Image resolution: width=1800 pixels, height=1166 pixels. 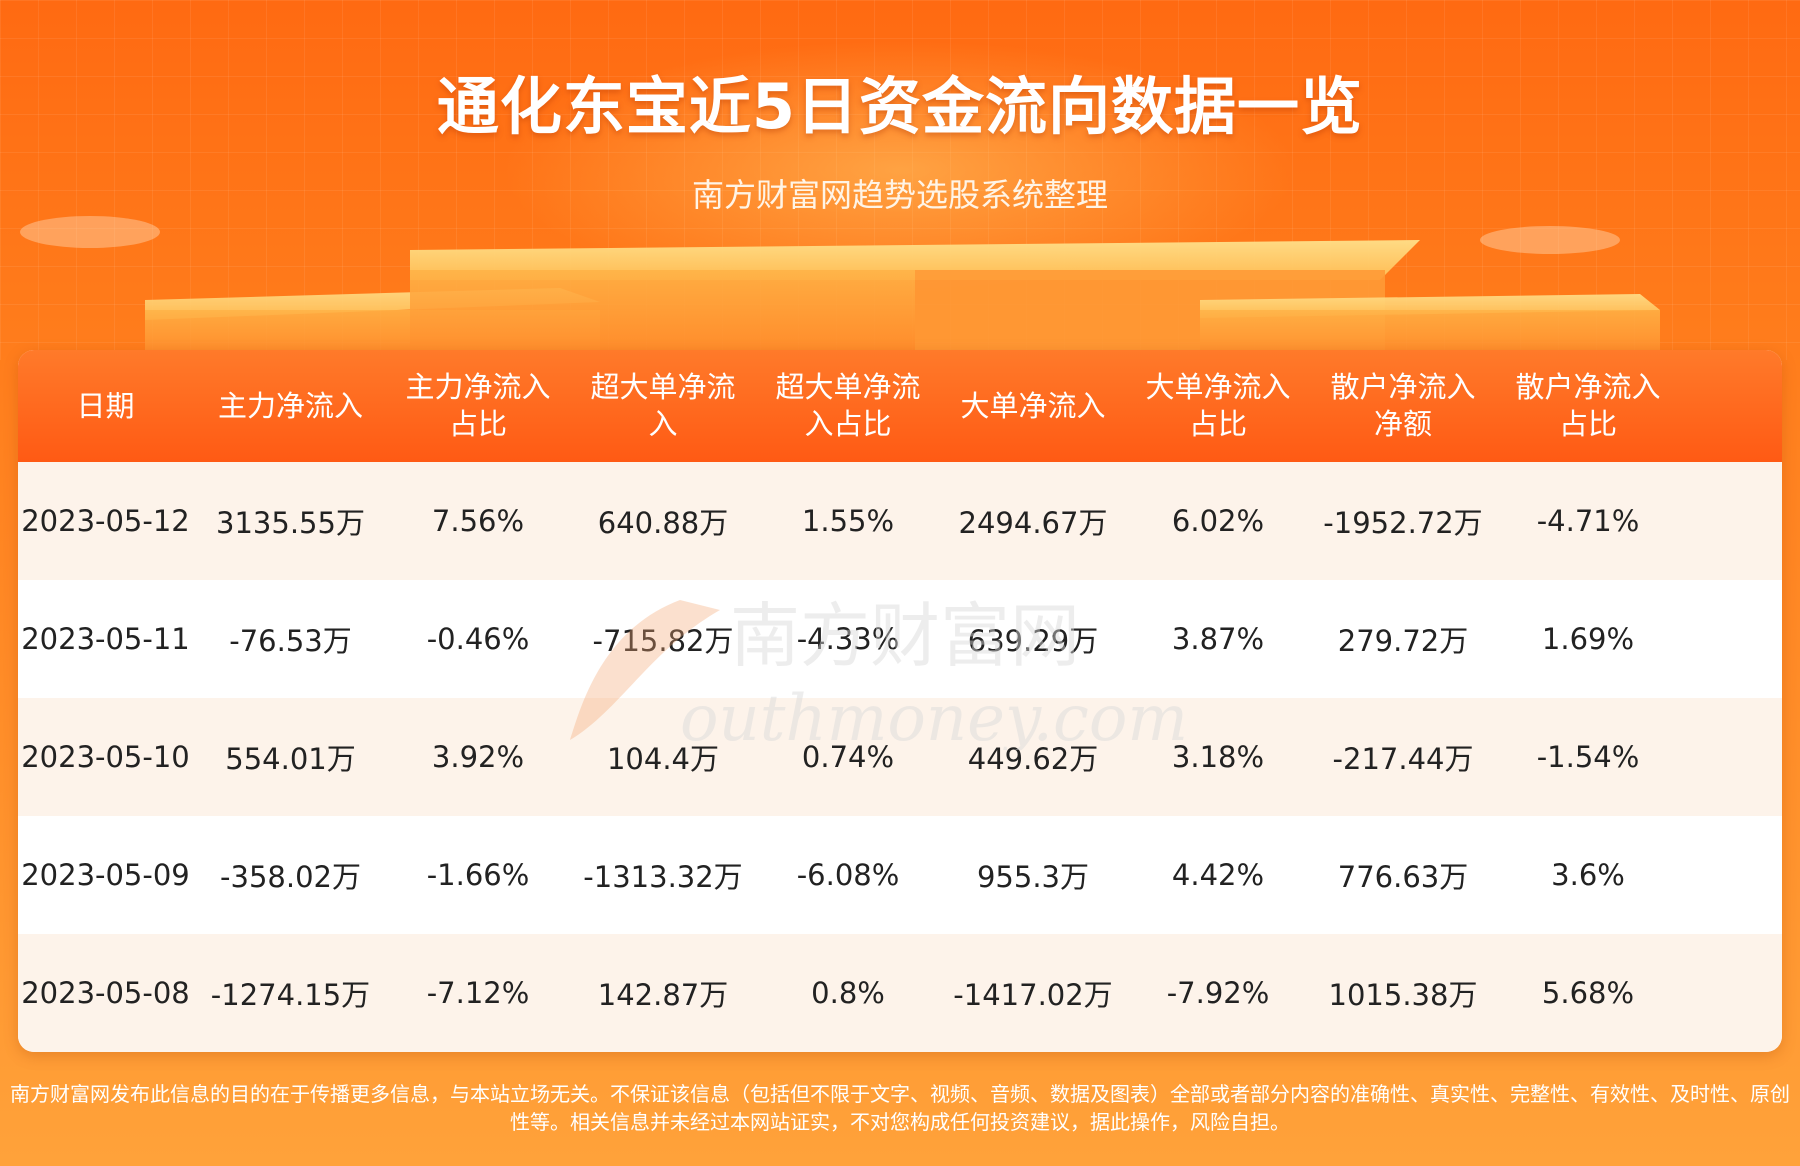 I want to click on cell-large-inflow: -1417.02万, so click(x=1033, y=995).